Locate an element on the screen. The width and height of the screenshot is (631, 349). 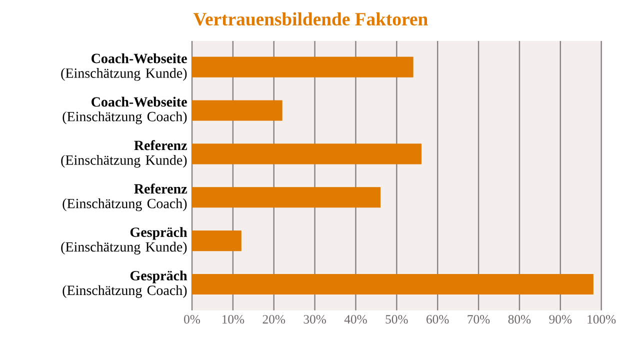
x-tick-label: 30% is located at coordinates (315, 319).